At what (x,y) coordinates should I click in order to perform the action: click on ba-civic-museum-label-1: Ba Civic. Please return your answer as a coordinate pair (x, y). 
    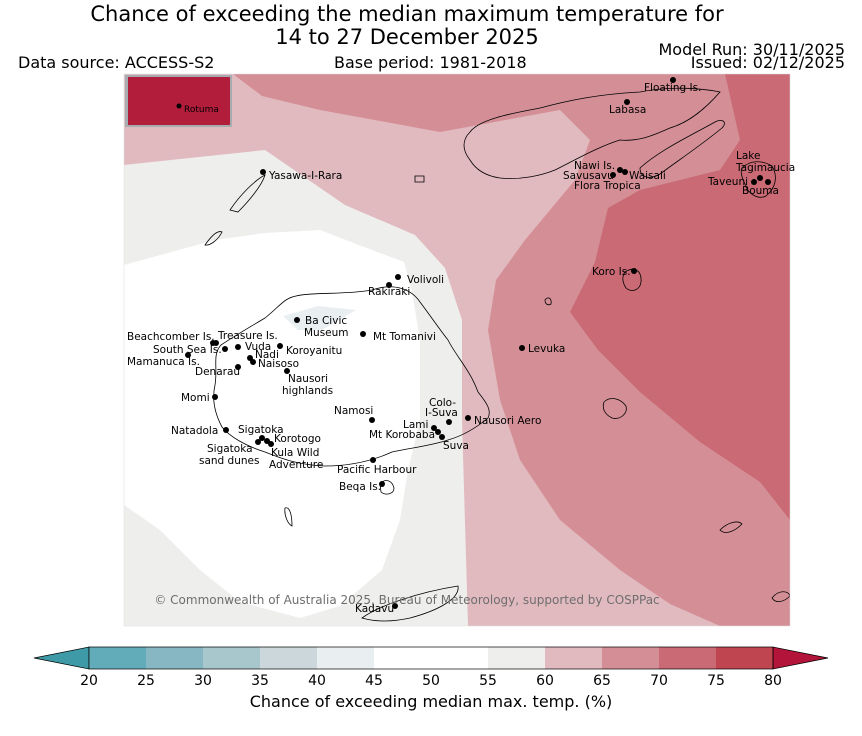
    Looking at the image, I should click on (326, 321).